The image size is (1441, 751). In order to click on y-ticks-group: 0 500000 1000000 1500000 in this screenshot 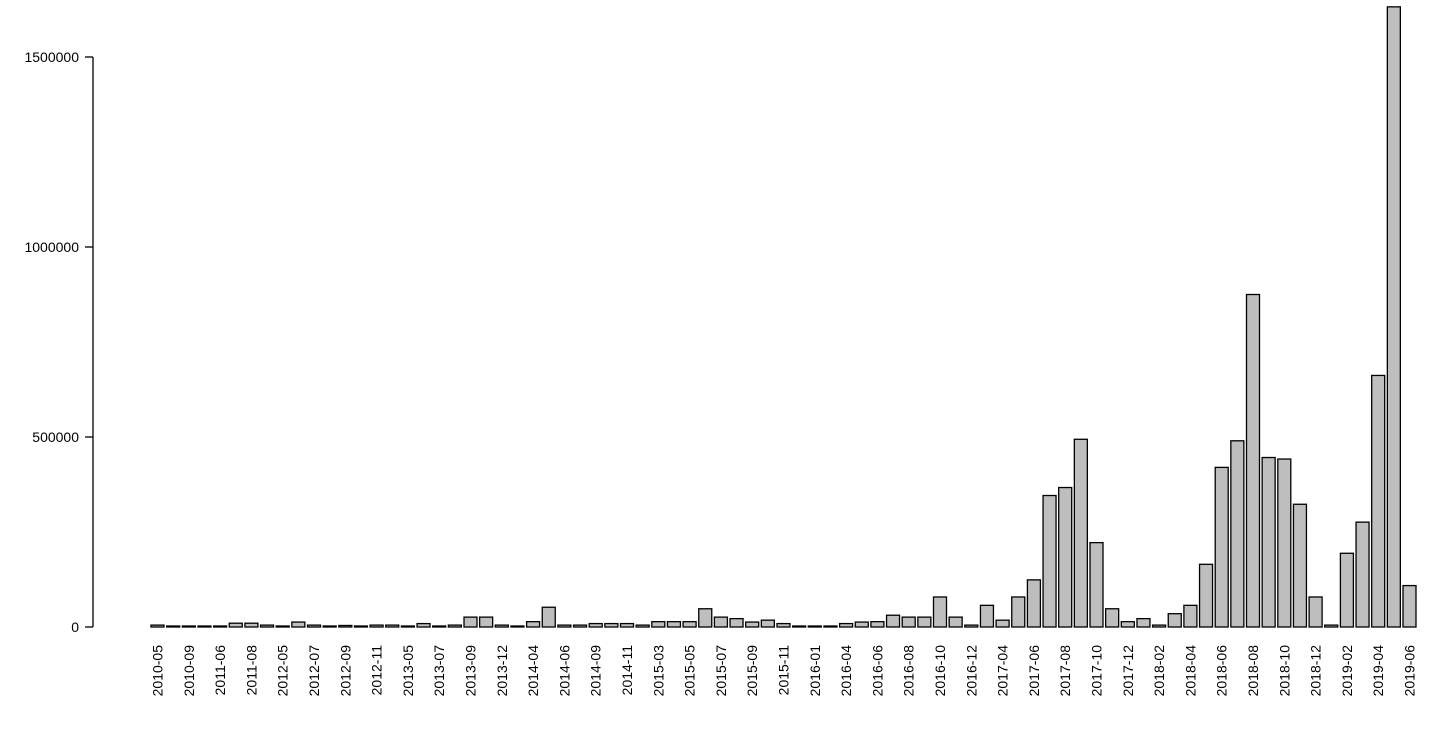, I will do `click(58, 342)`.